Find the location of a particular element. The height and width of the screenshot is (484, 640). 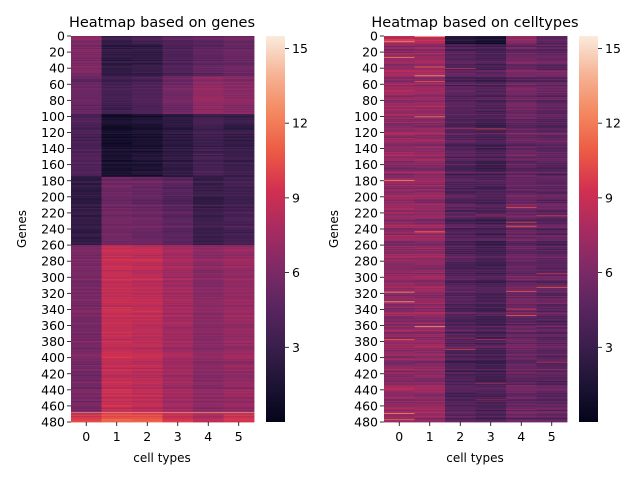

heatmap-genes-x-ticks: 0 1 2 3 4 5 is located at coordinates (162, 433).